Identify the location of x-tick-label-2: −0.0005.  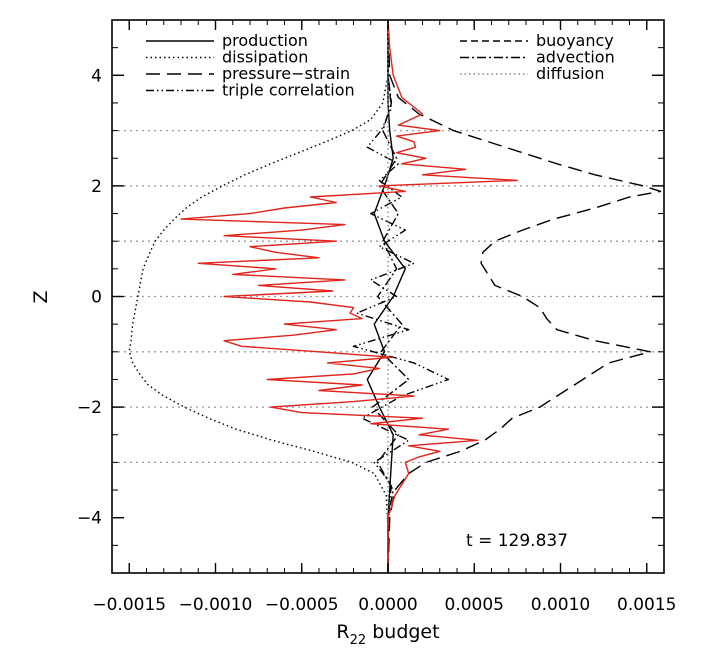
(302, 605).